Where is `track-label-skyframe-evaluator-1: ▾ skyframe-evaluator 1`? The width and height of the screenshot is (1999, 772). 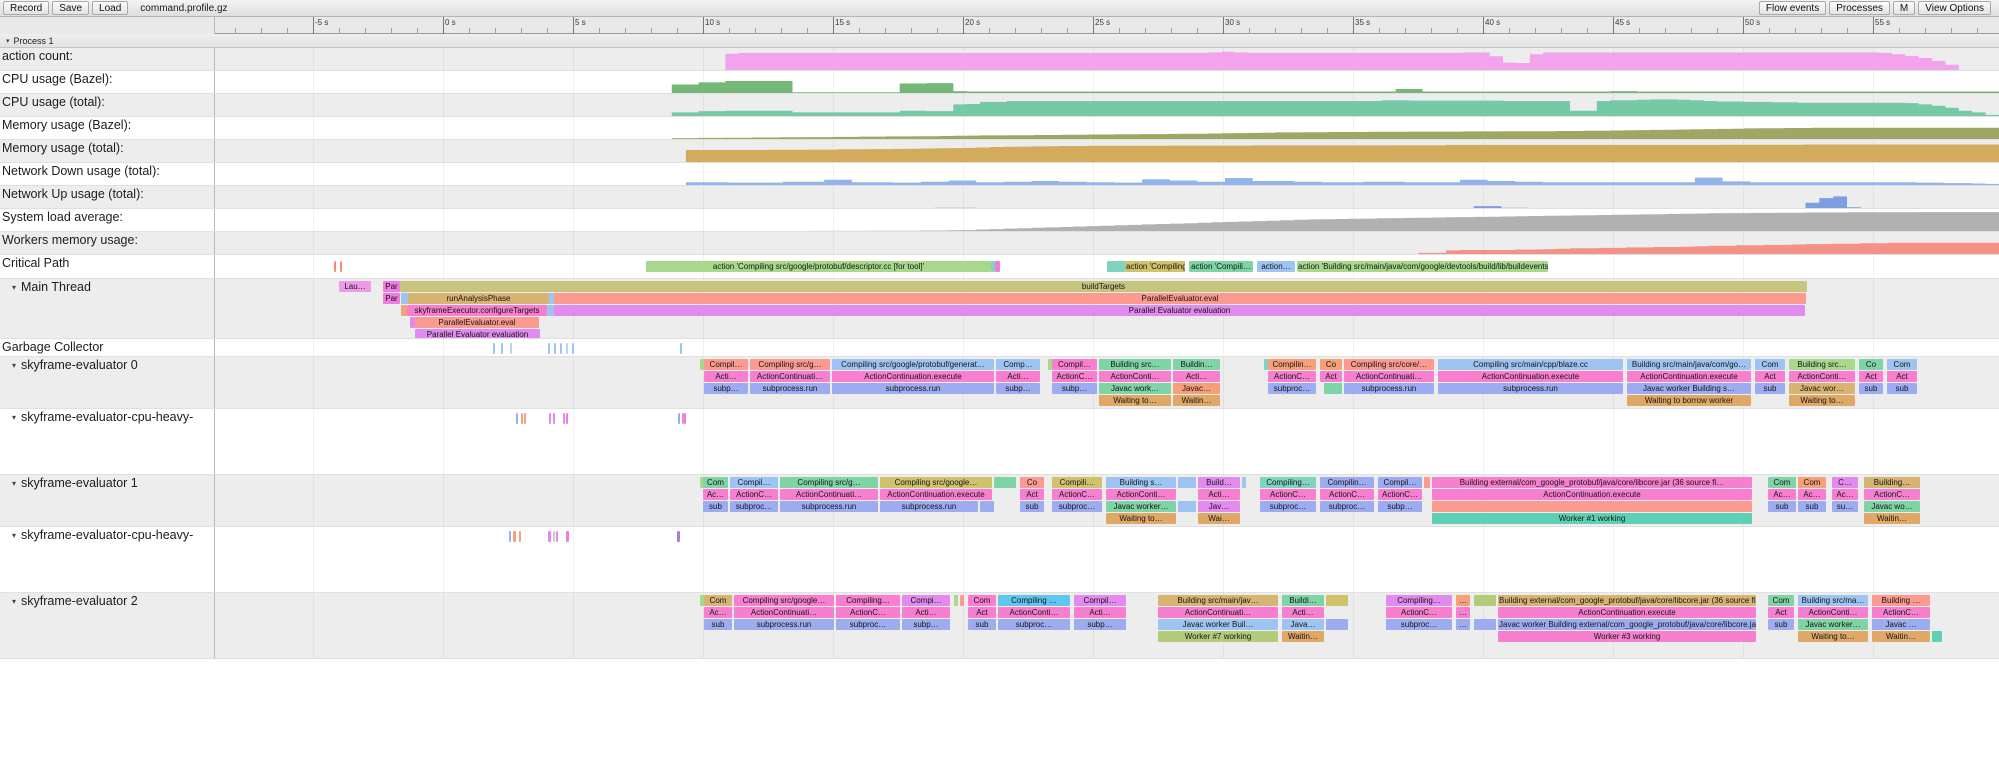 track-label-skyframe-evaluator-1: ▾ skyframe-evaluator 1 is located at coordinates (107, 500).